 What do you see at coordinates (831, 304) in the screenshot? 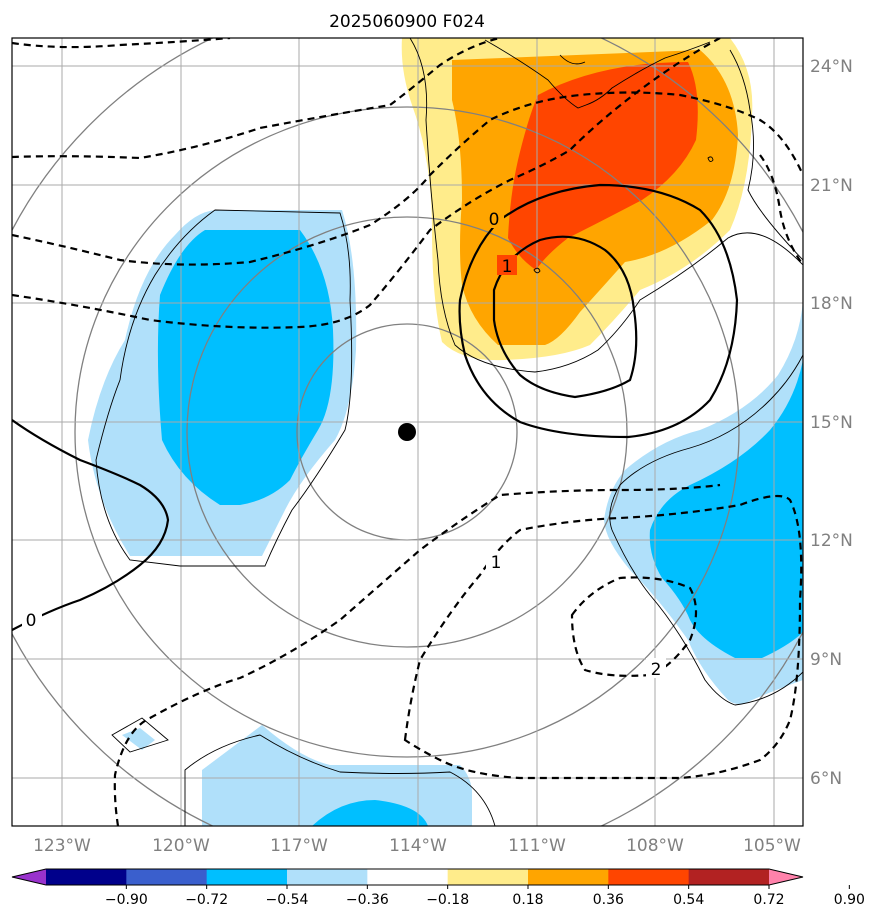
I see `lat-label: 18°N` at bounding box center [831, 304].